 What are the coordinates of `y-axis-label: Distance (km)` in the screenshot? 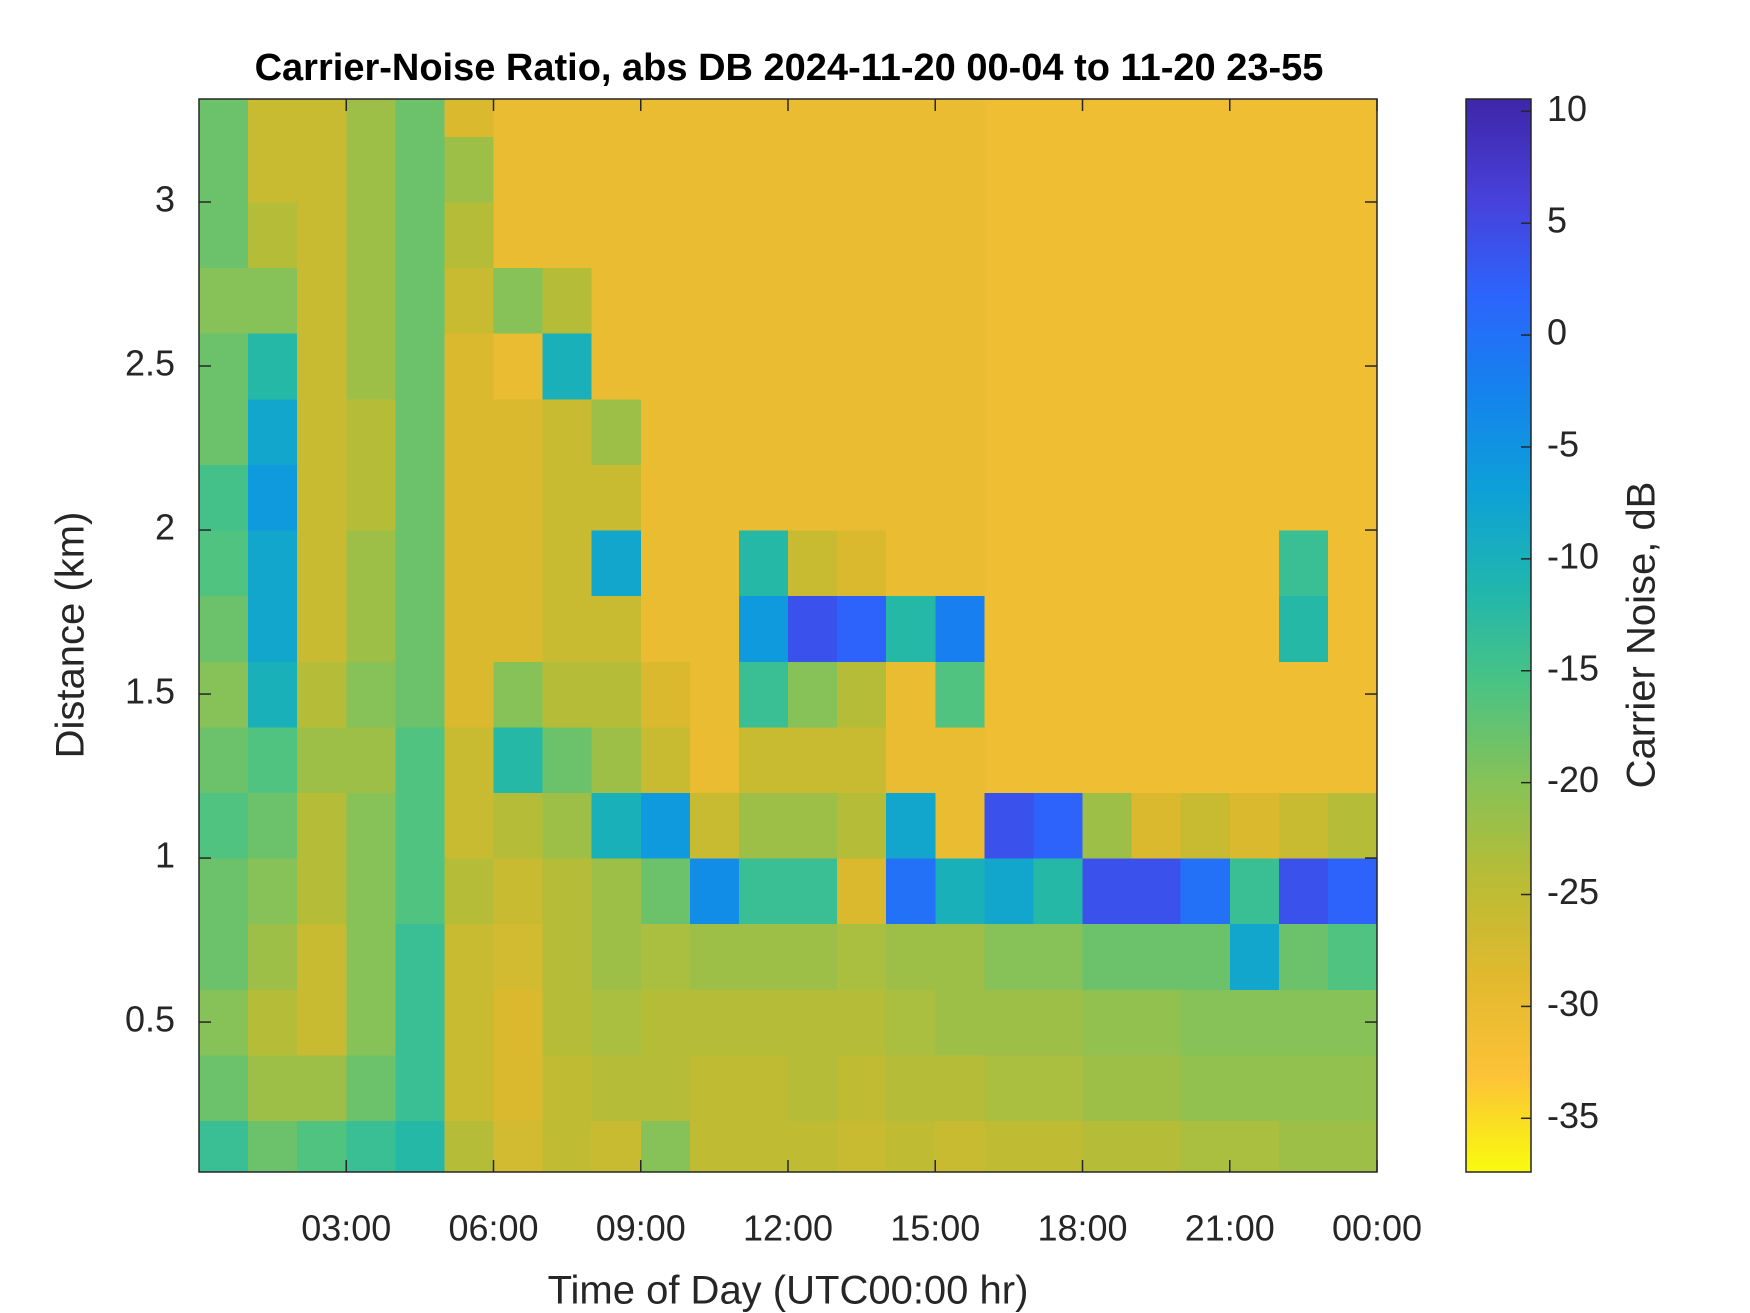 It's located at (71, 635).